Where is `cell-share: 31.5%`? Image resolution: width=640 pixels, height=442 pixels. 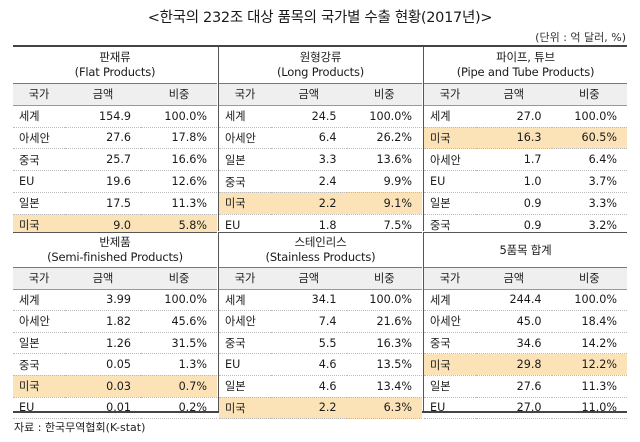
cell-share: 31.5% is located at coordinates (179, 343).